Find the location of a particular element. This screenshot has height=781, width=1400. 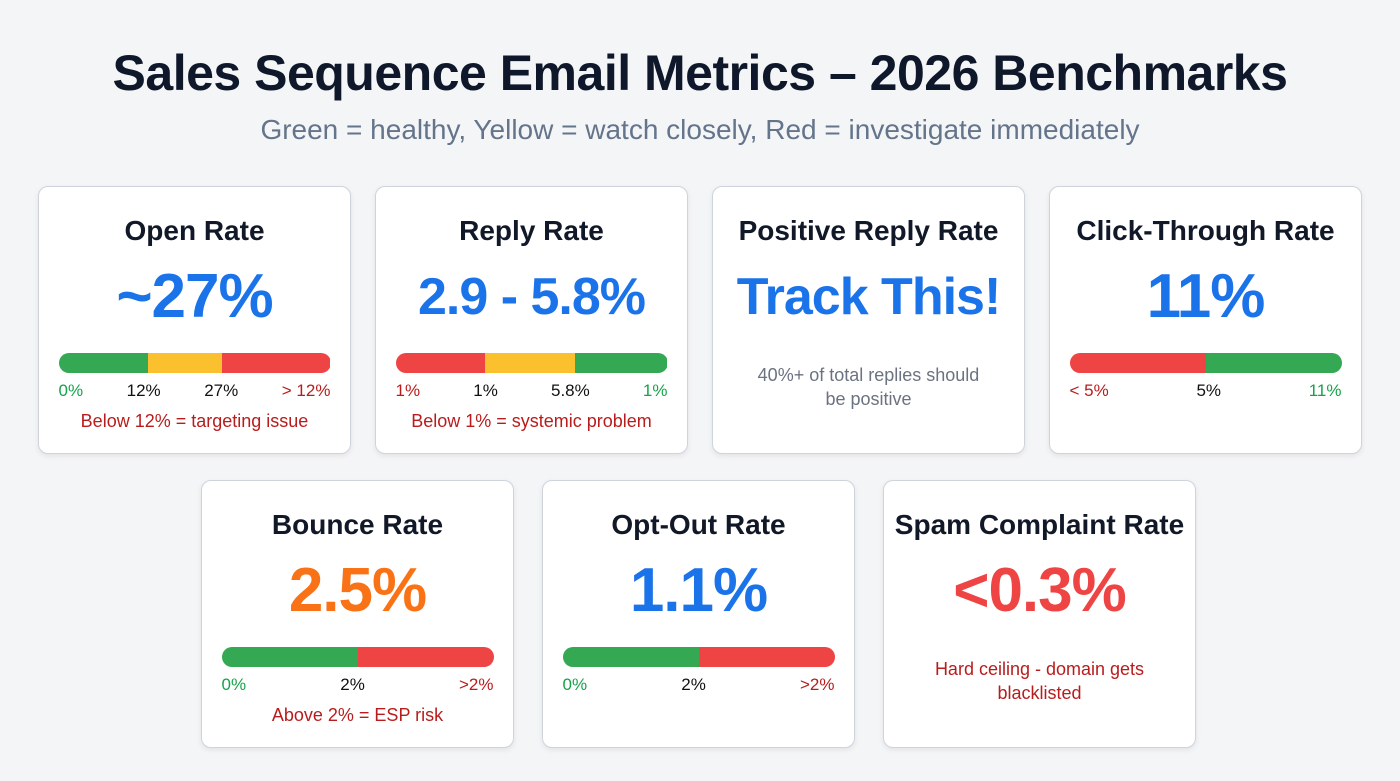

metric-value: ~27% is located at coordinates (194, 296).